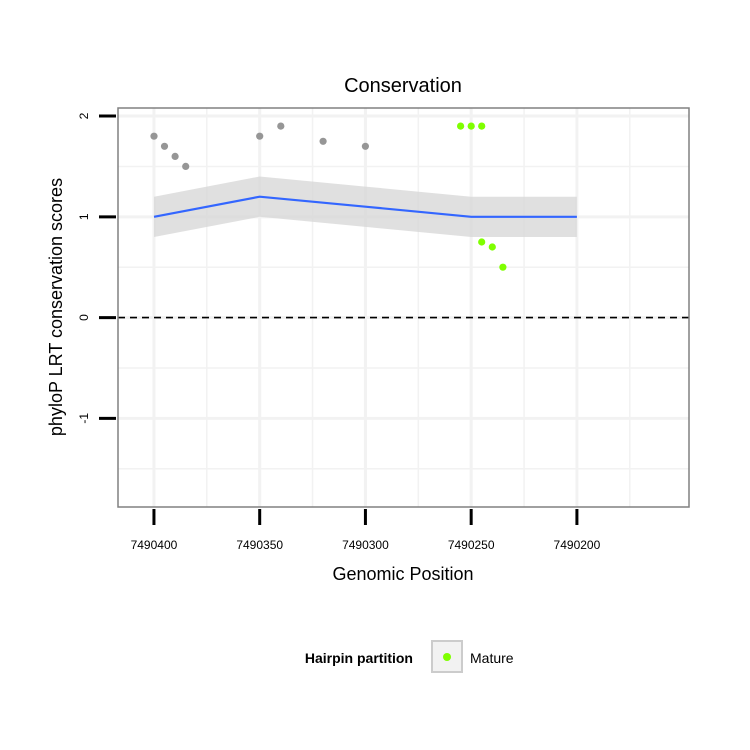 Image resolution: width=750 pixels, height=750 pixels. What do you see at coordinates (84, 115) in the screenshot?
I see `y-tick-label: 2` at bounding box center [84, 115].